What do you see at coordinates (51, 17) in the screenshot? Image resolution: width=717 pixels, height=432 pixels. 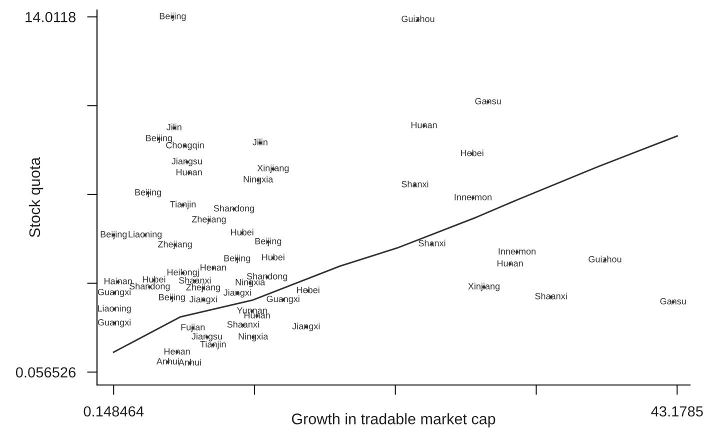 I see `y-tick-label: 14.0118` at bounding box center [51, 17].